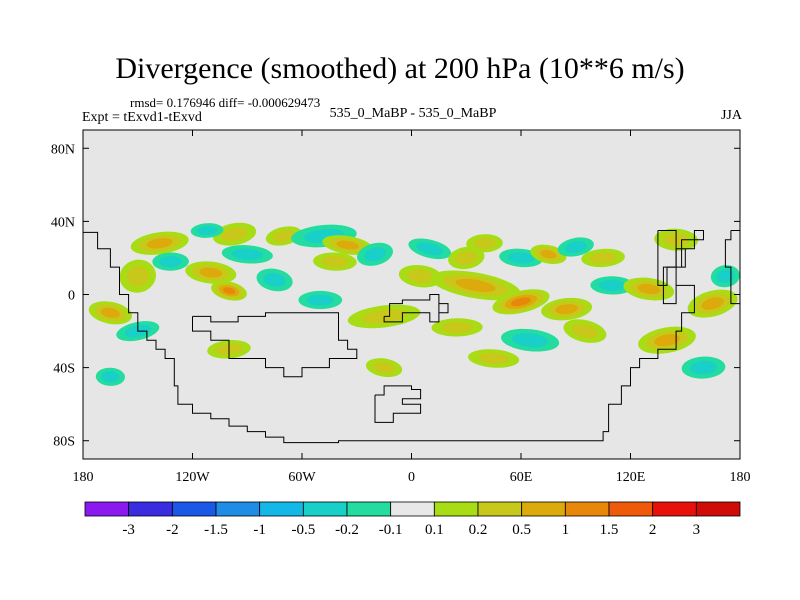 Image resolution: width=800 pixels, height=600 pixels. Describe the element at coordinates (216, 530) in the screenshot. I see `colorbar-label-2: -1.5` at that location.